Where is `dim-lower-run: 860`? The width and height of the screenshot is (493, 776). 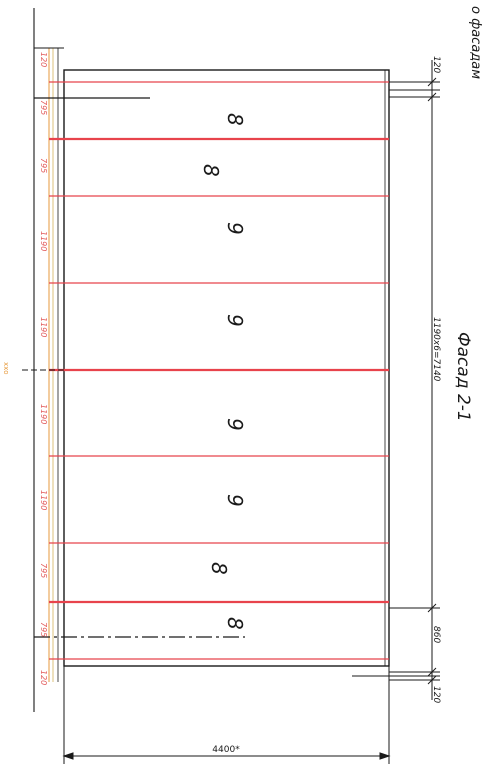 dim-lower-run: 860 is located at coordinates (436, 634).